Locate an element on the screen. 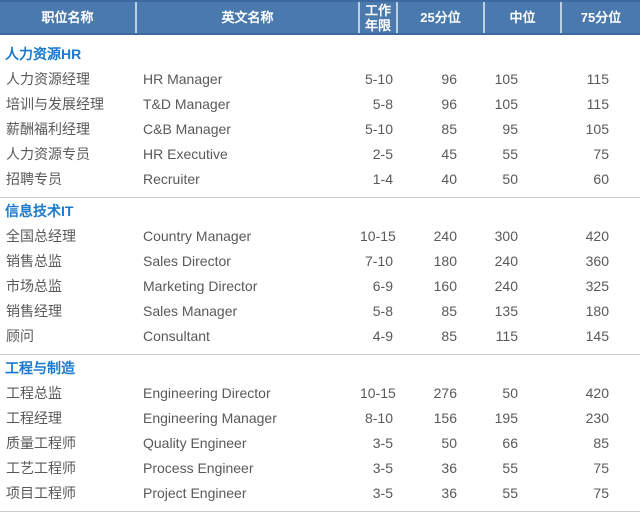  job-title-cn: 销售总监 is located at coordinates (34, 261).